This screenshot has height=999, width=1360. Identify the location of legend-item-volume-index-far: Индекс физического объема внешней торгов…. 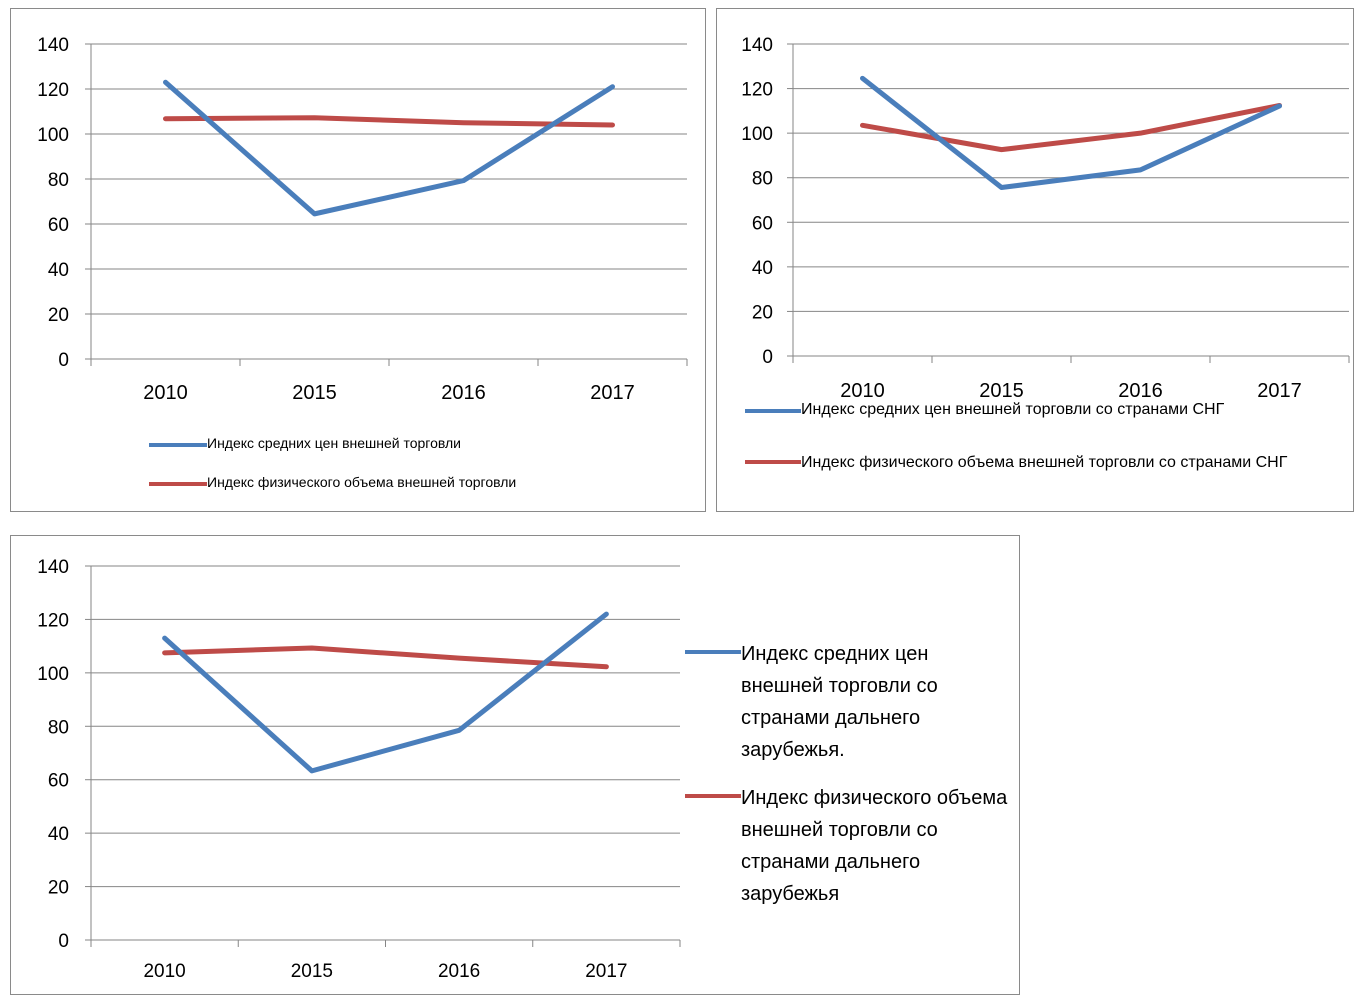
(848, 846).